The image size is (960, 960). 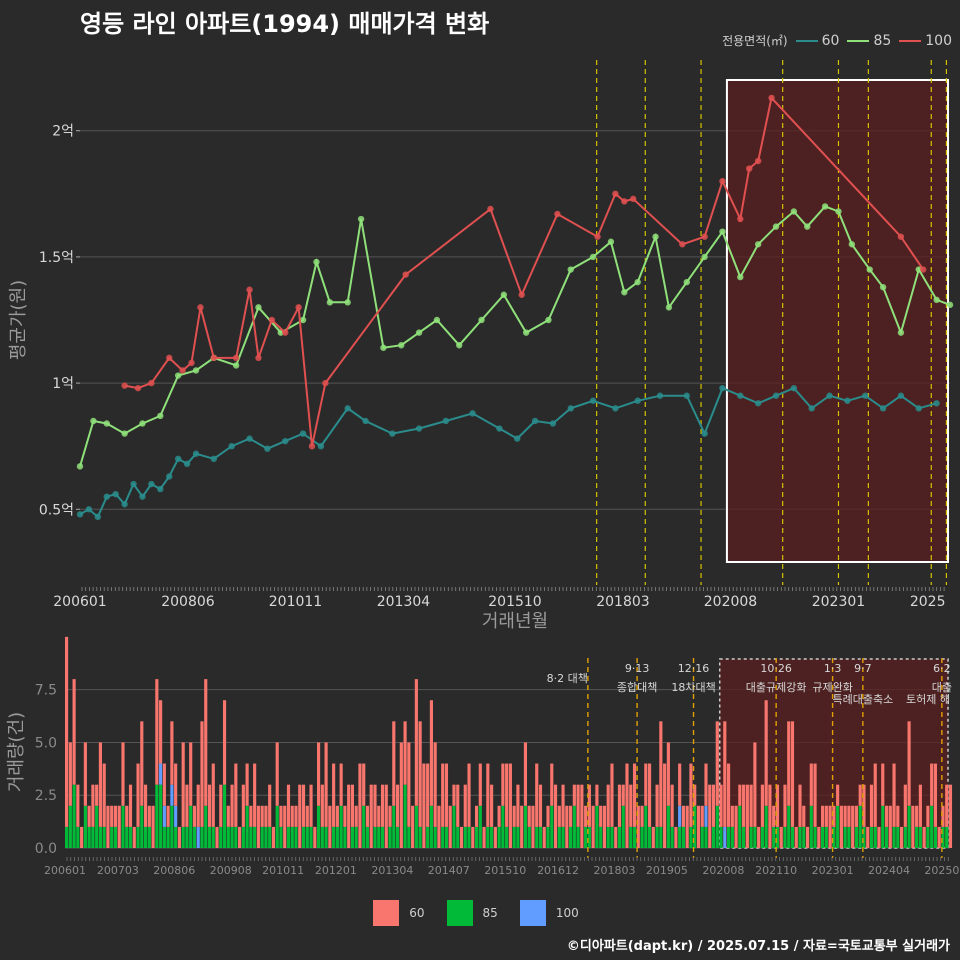 What do you see at coordinates (925, 41) in the screenshot?
I see `legend-item-100: 100` at bounding box center [925, 41].